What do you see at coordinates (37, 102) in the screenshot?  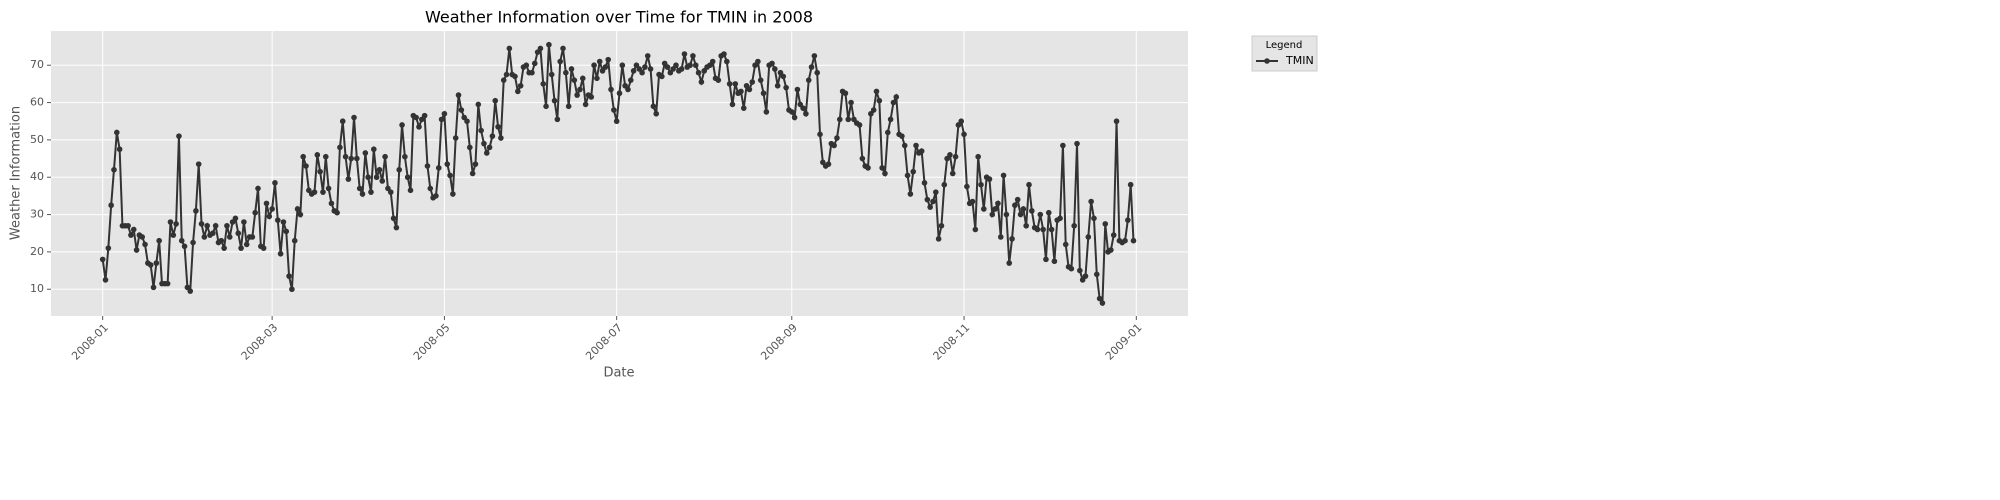 I see `y-tick-label: 60` at bounding box center [37, 102].